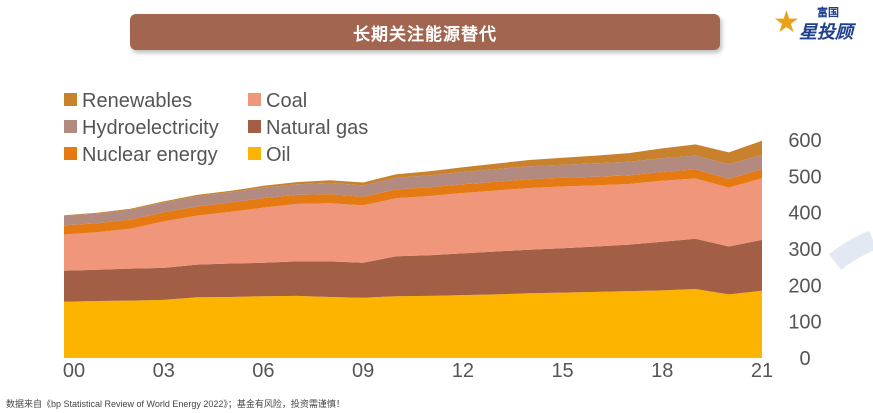 The height and width of the screenshot is (413, 873). What do you see at coordinates (463, 371) in the screenshot?
I see `x-tick-label: 12` at bounding box center [463, 371].